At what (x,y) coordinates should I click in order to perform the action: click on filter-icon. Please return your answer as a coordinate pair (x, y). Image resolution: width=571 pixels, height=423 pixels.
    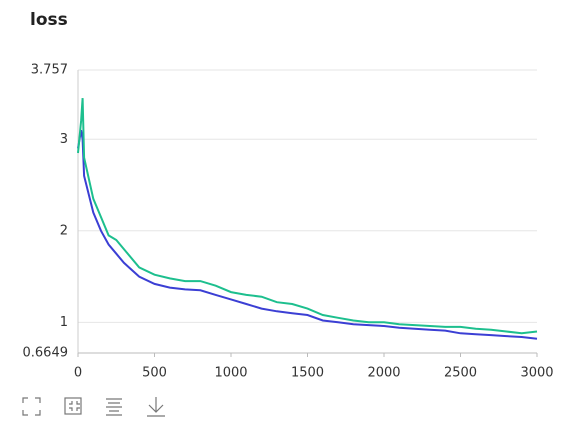
    Looking at the image, I should click on (114, 407).